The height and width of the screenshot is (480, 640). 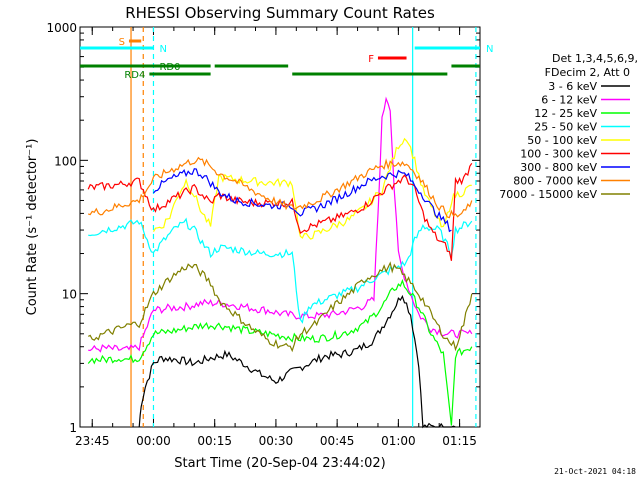 I want to click on y-tick-label: 100, so click(x=65, y=161).